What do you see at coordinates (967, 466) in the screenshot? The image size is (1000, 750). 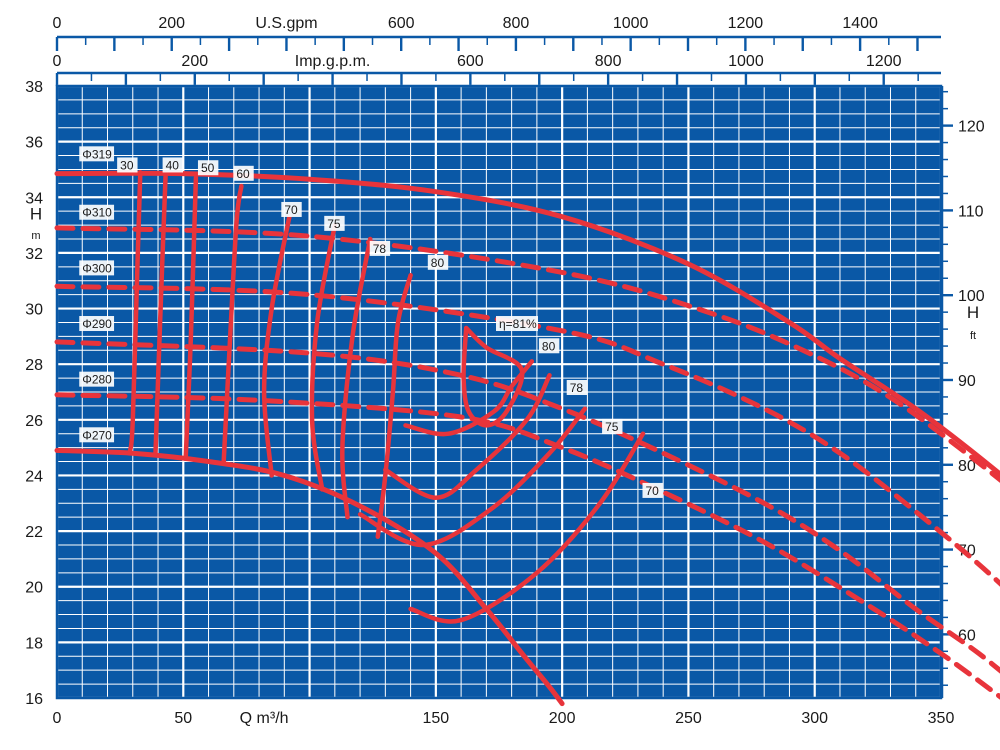 I see `y-tick-label-ft: 80` at bounding box center [967, 466].